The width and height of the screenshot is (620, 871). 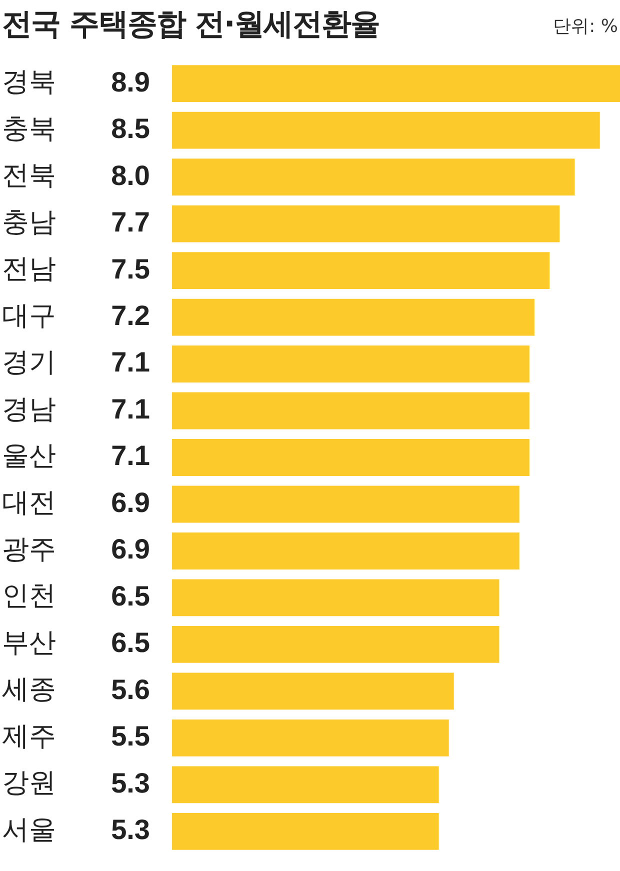 What do you see at coordinates (29, 690) in the screenshot?
I see `y-tick-label: 세종` at bounding box center [29, 690].